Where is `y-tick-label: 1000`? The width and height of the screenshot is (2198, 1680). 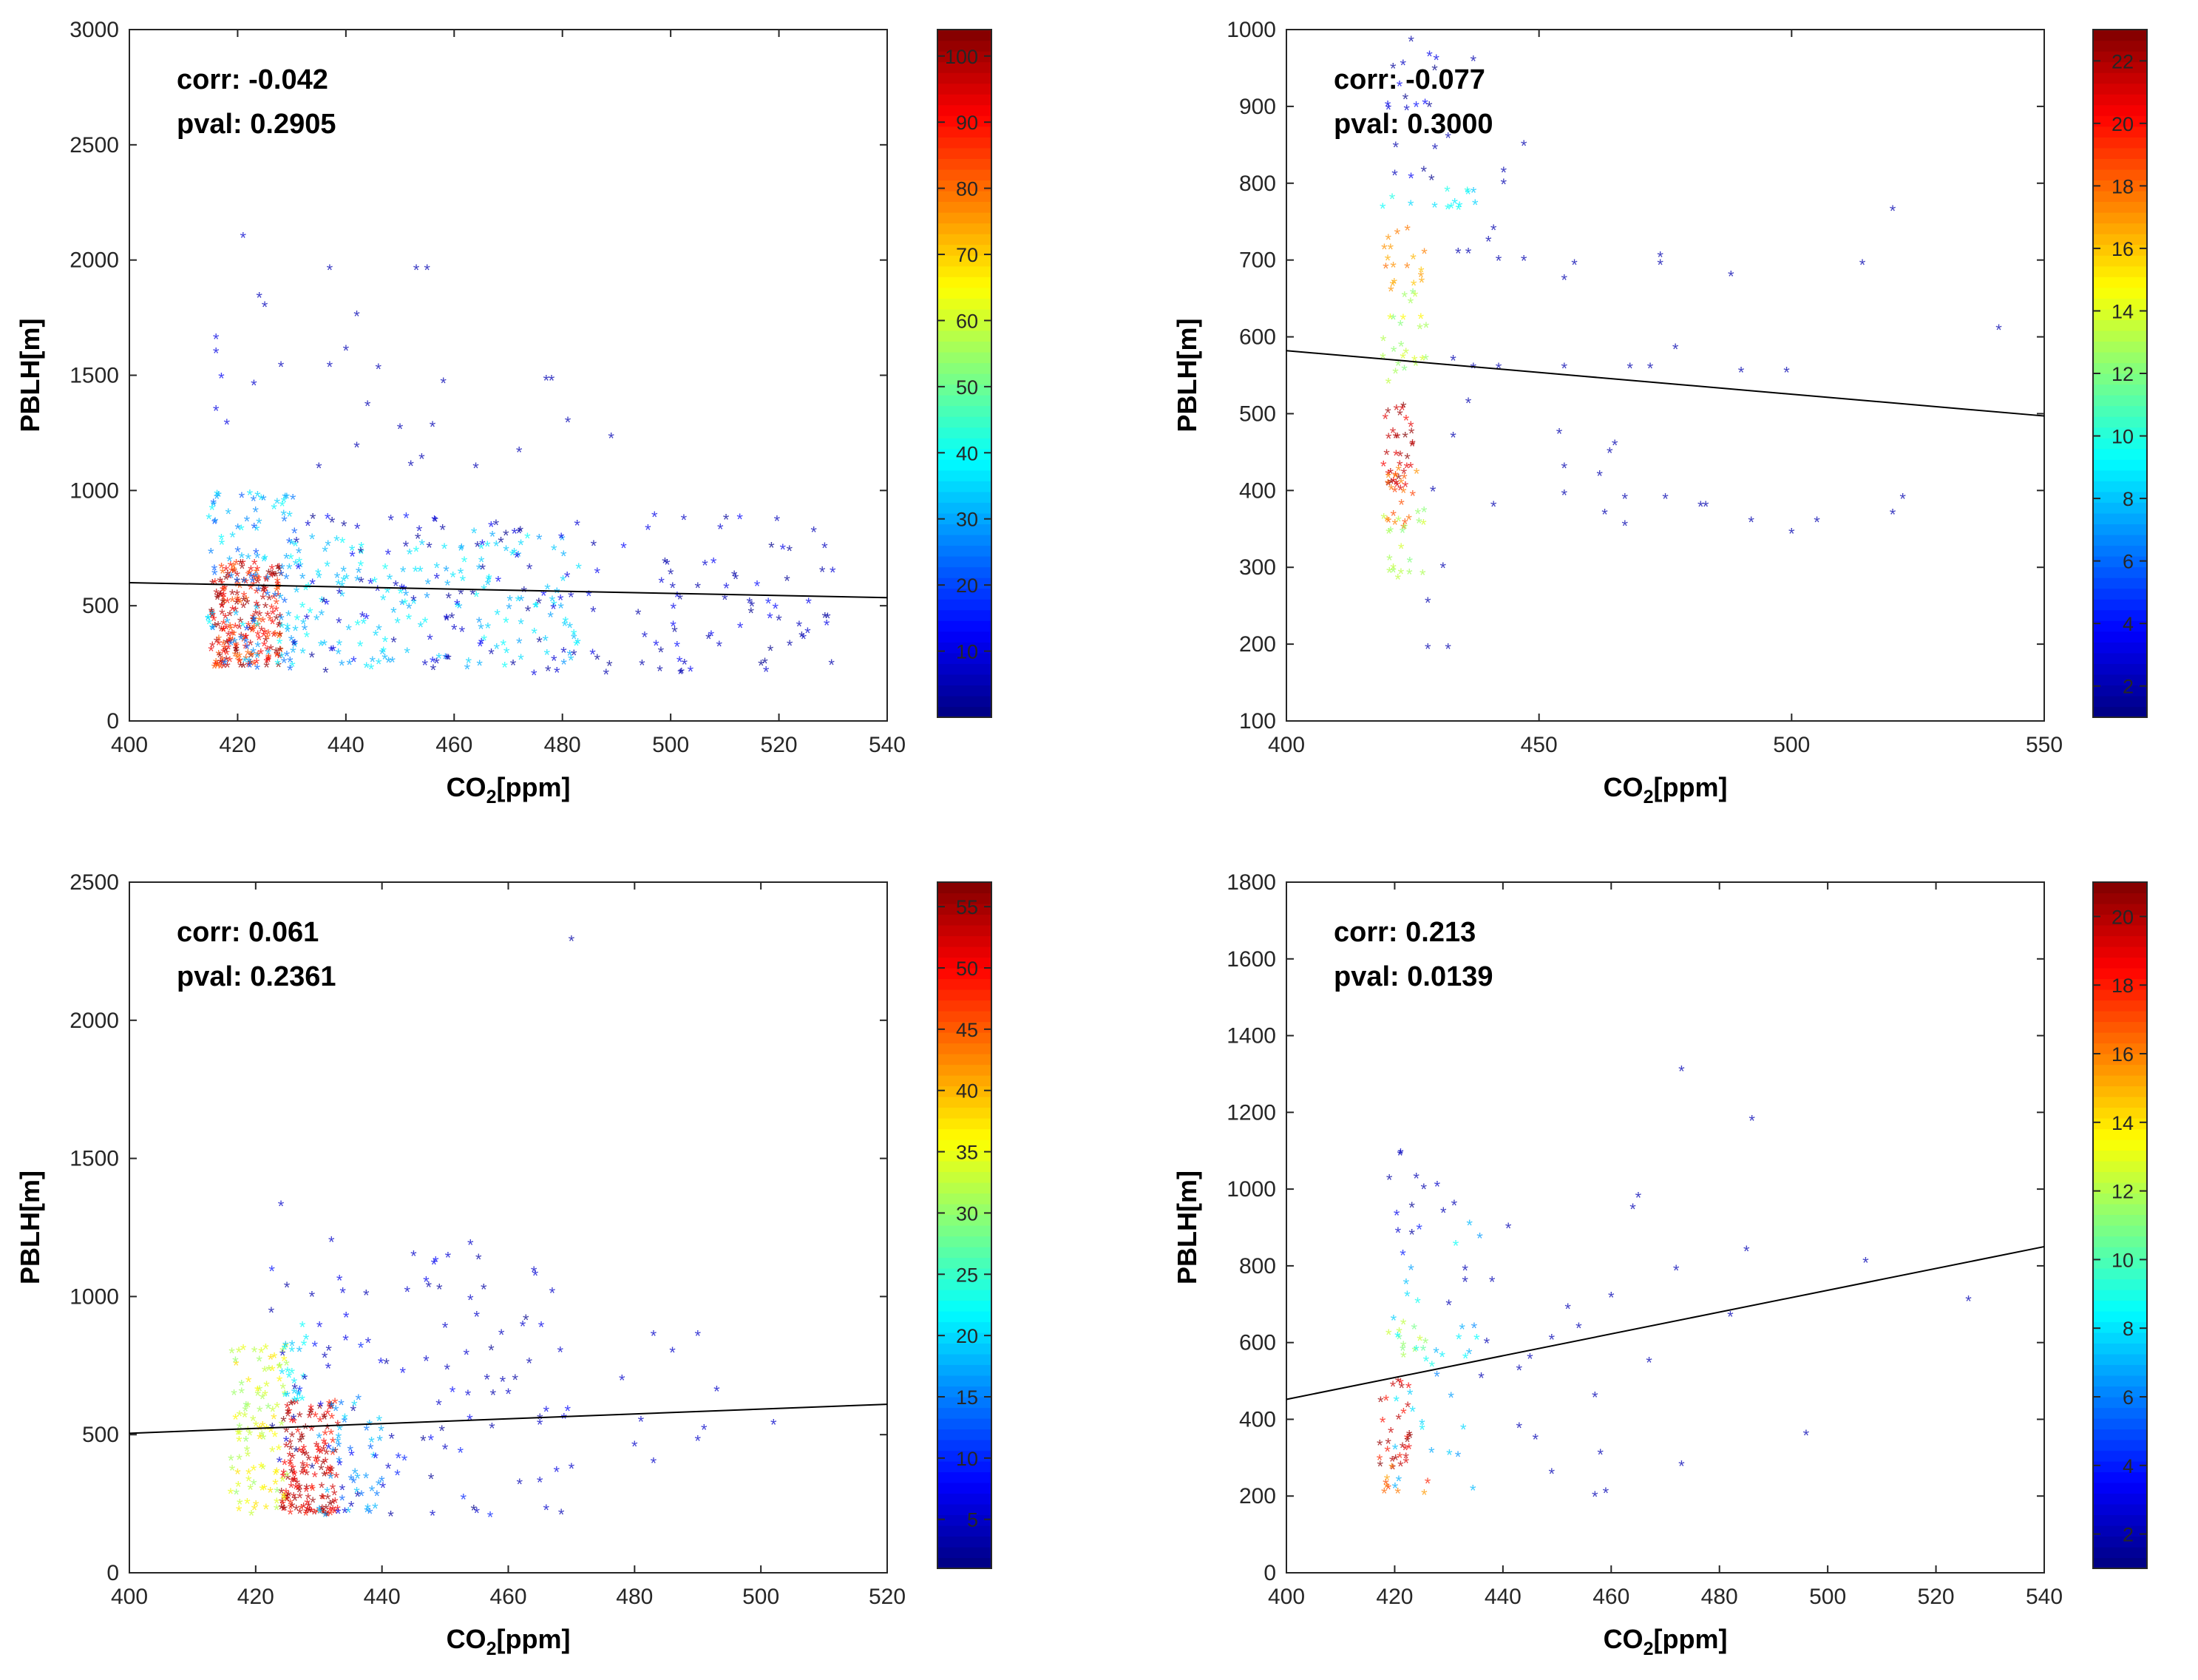
y-tick-label: 1000 is located at coordinates (1251, 30).